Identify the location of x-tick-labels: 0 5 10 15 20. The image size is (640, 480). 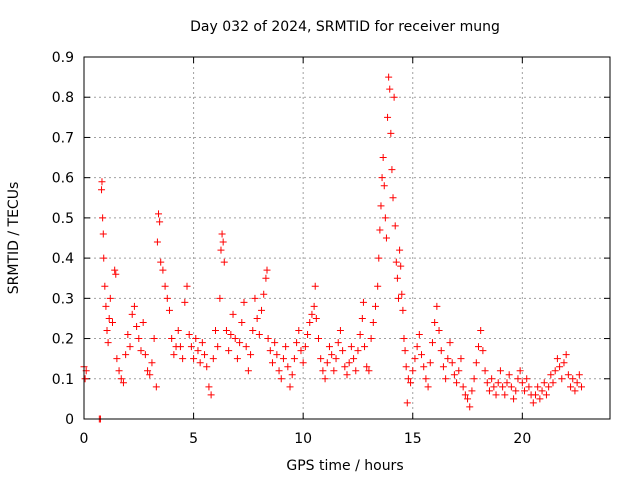
(306, 439).